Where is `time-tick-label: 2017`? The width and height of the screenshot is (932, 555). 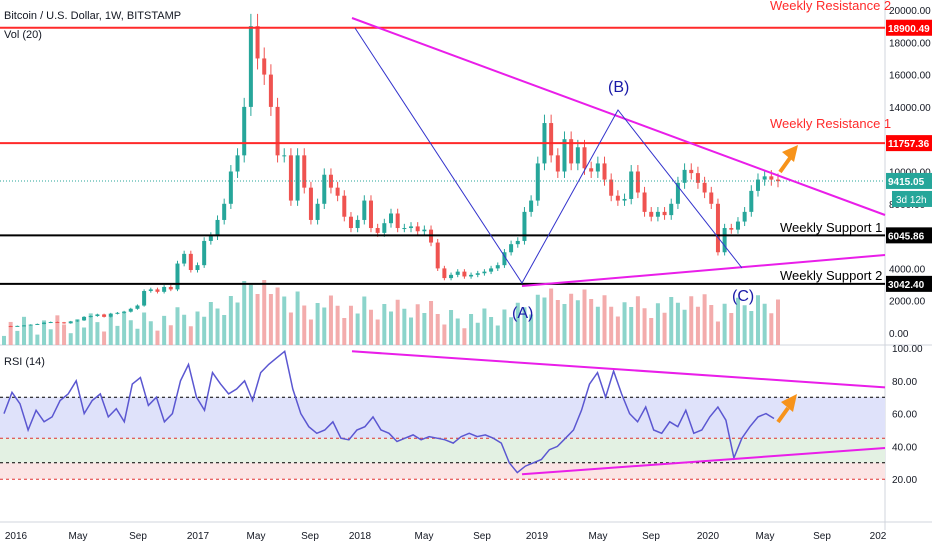 time-tick-label: 2017 is located at coordinates (198, 536).